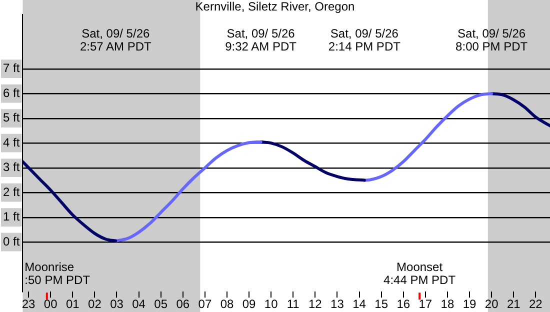 Image resolution: width=550 pixels, height=312 pixels. I want to click on x-tick-label: 17, so click(425, 304).